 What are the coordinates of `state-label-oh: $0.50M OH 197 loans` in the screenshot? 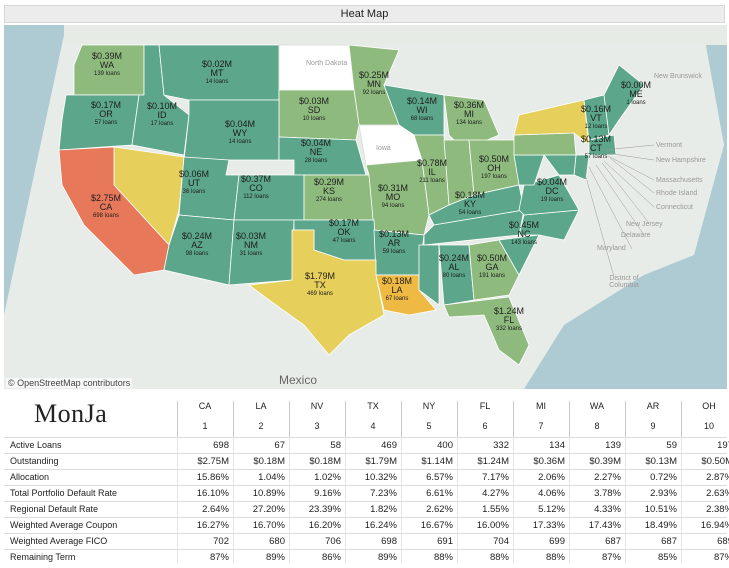 It's located at (494, 168).